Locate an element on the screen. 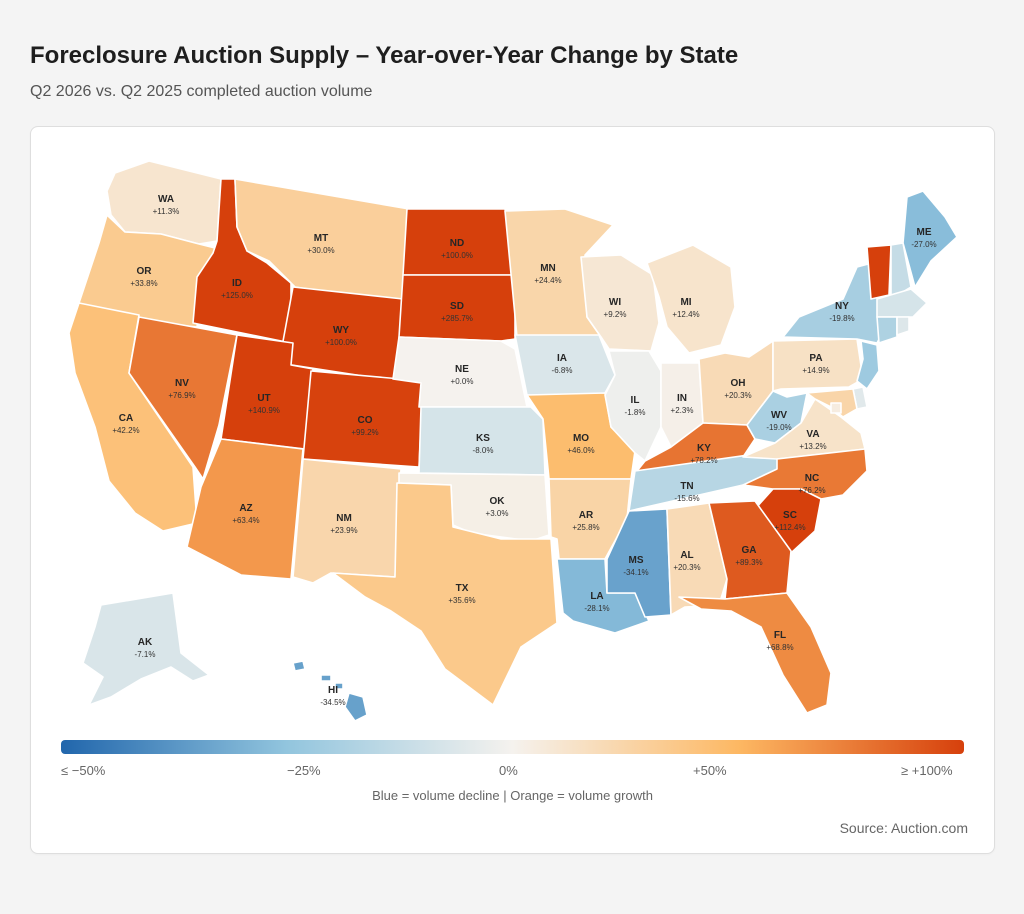 Image resolution: width=1024 pixels, height=914 pixels. legend-tick-zero: 0% is located at coordinates (508, 770).